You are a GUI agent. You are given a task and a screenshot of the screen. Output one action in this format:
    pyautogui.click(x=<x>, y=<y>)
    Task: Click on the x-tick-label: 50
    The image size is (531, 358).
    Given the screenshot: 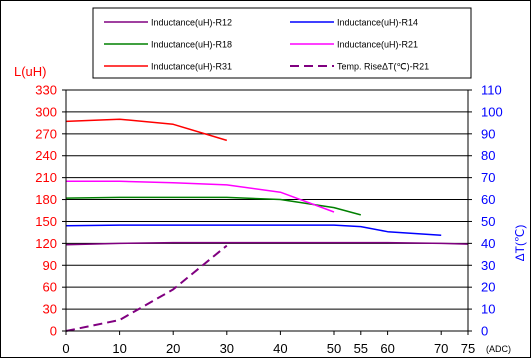 What is the action you would take?
    pyautogui.click(x=334, y=348)
    